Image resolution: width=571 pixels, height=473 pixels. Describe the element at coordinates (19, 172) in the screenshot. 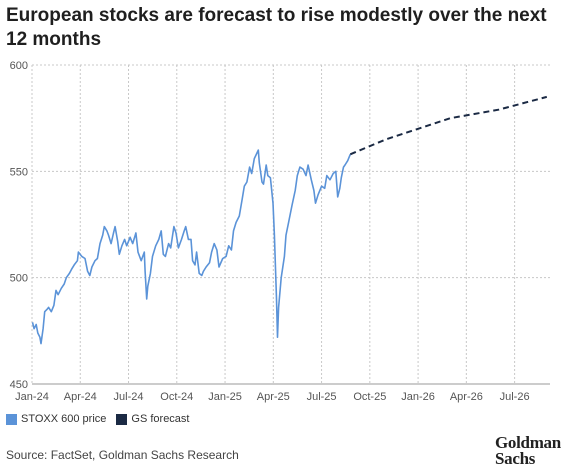

I see `y-tick-label: 550` at that location.